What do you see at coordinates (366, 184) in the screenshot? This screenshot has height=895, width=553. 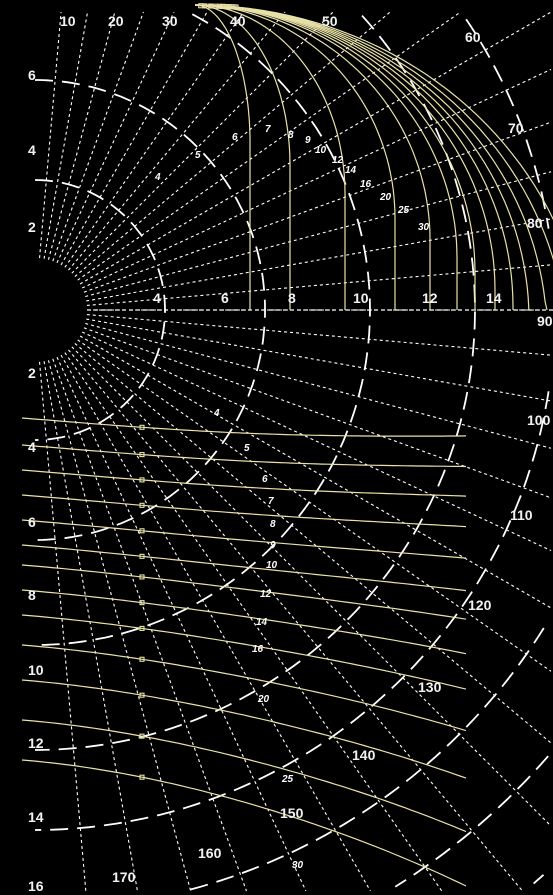 I see `upper-curve-label: 16` at bounding box center [366, 184].